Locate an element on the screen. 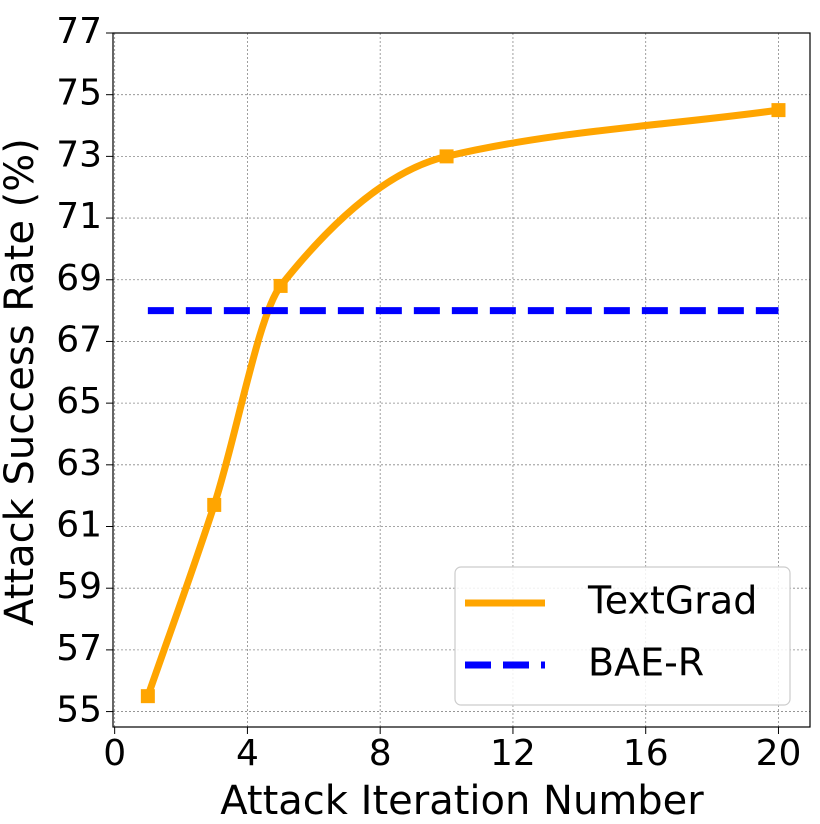 This screenshot has width=820, height=824. legend-label: BAE-R is located at coordinates (646, 663).